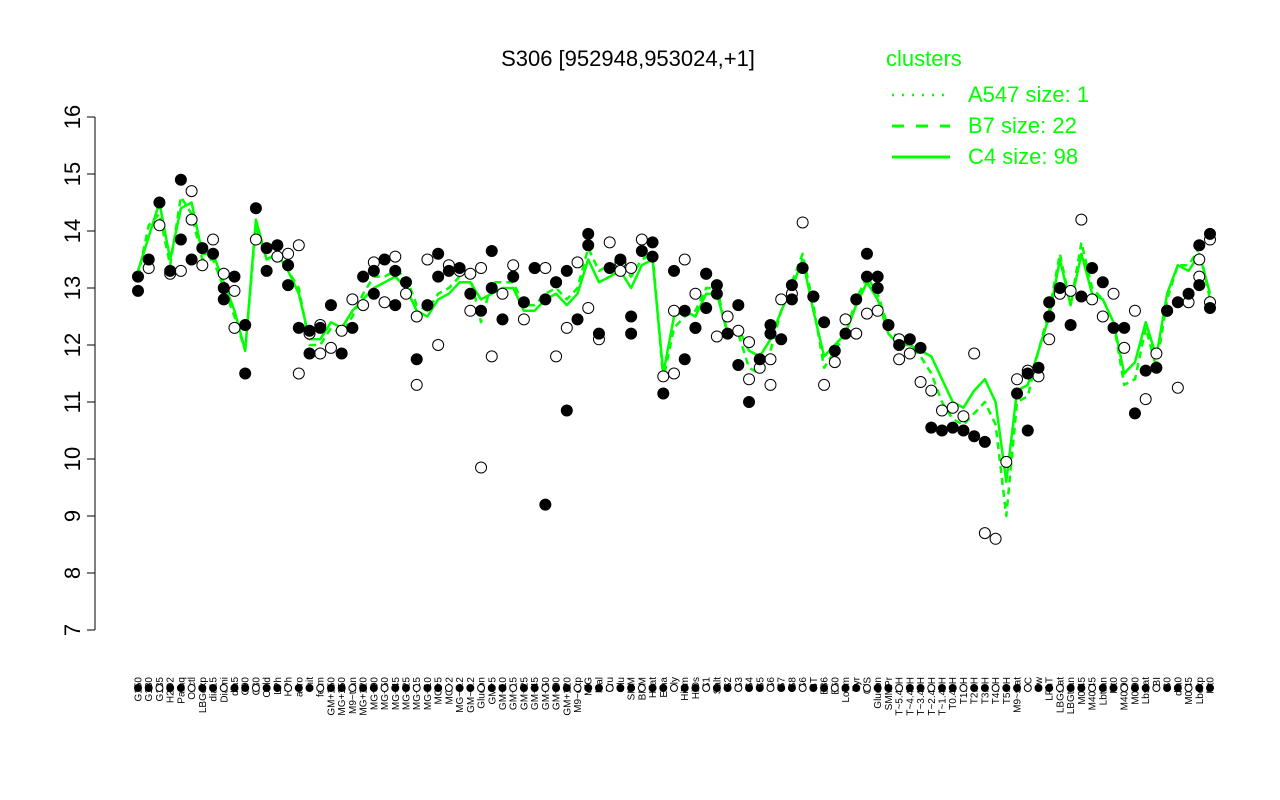  What do you see at coordinates (1168, 683) in the screenshot?
I see `x-tick-label: S0` at bounding box center [1168, 683].